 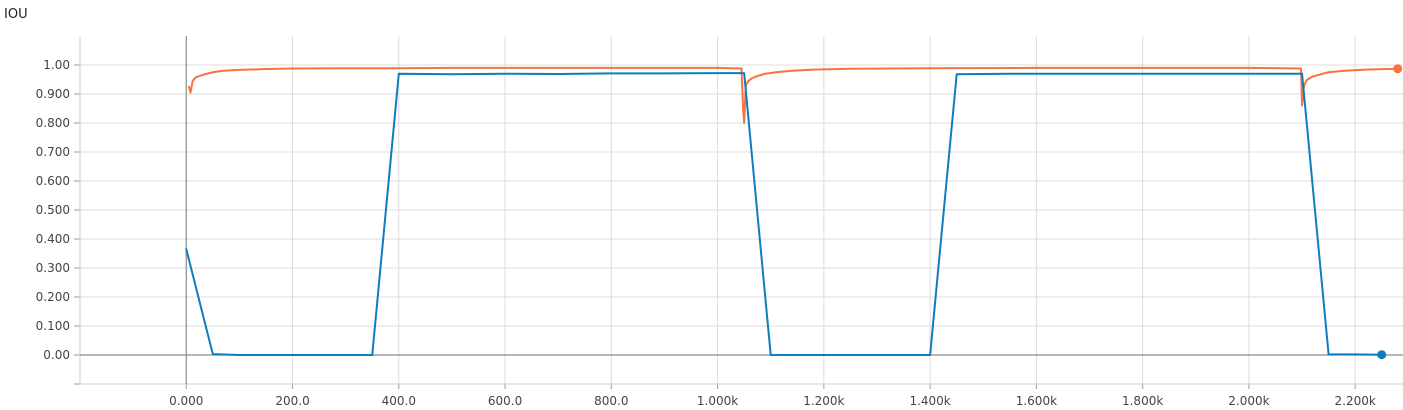 I want to click on x-tick-label: 0.000, so click(x=186, y=401).